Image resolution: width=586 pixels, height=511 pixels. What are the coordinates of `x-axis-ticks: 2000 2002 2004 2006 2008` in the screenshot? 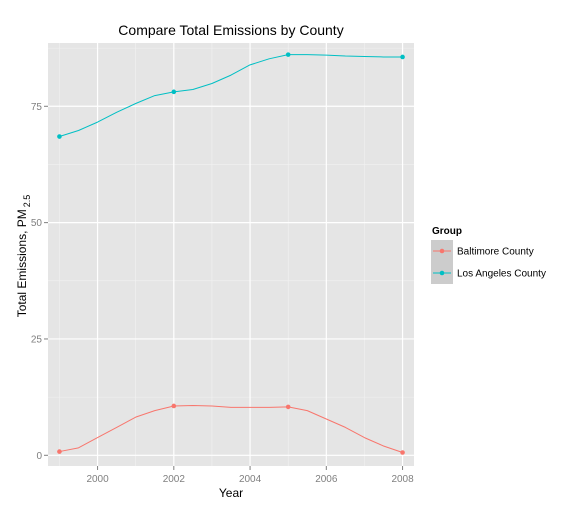 It's located at (250, 475).